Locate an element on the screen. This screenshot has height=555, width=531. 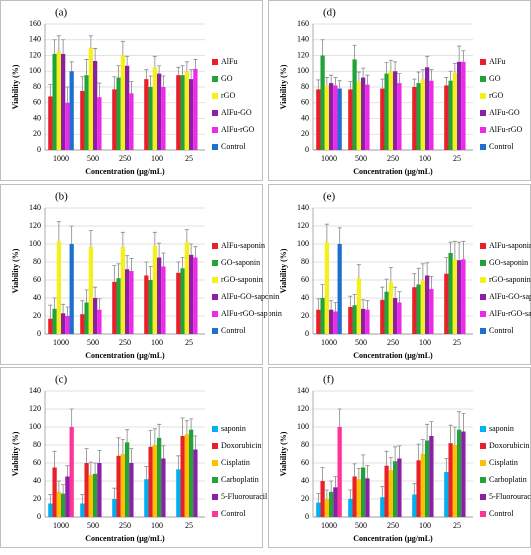
x-tick-label: 100 is located at coordinates (157, 525).